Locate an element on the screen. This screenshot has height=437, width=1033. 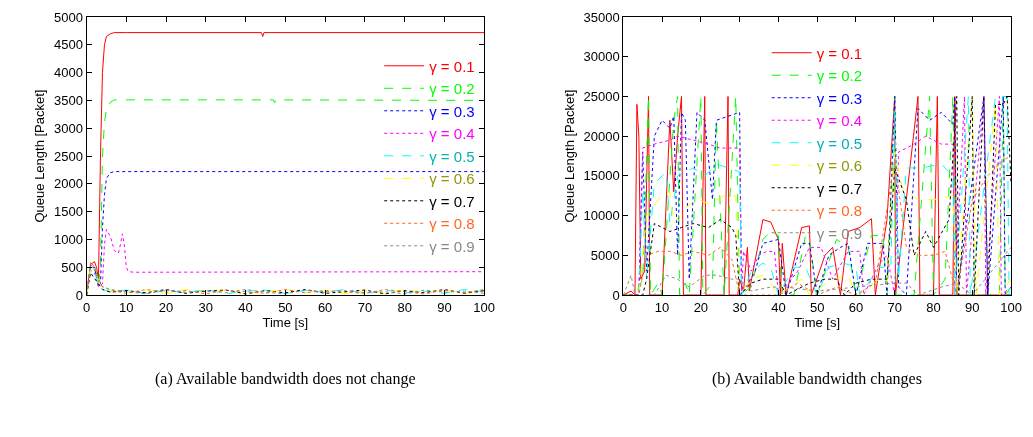
y-tick-label: 30000 is located at coordinates (601, 57).